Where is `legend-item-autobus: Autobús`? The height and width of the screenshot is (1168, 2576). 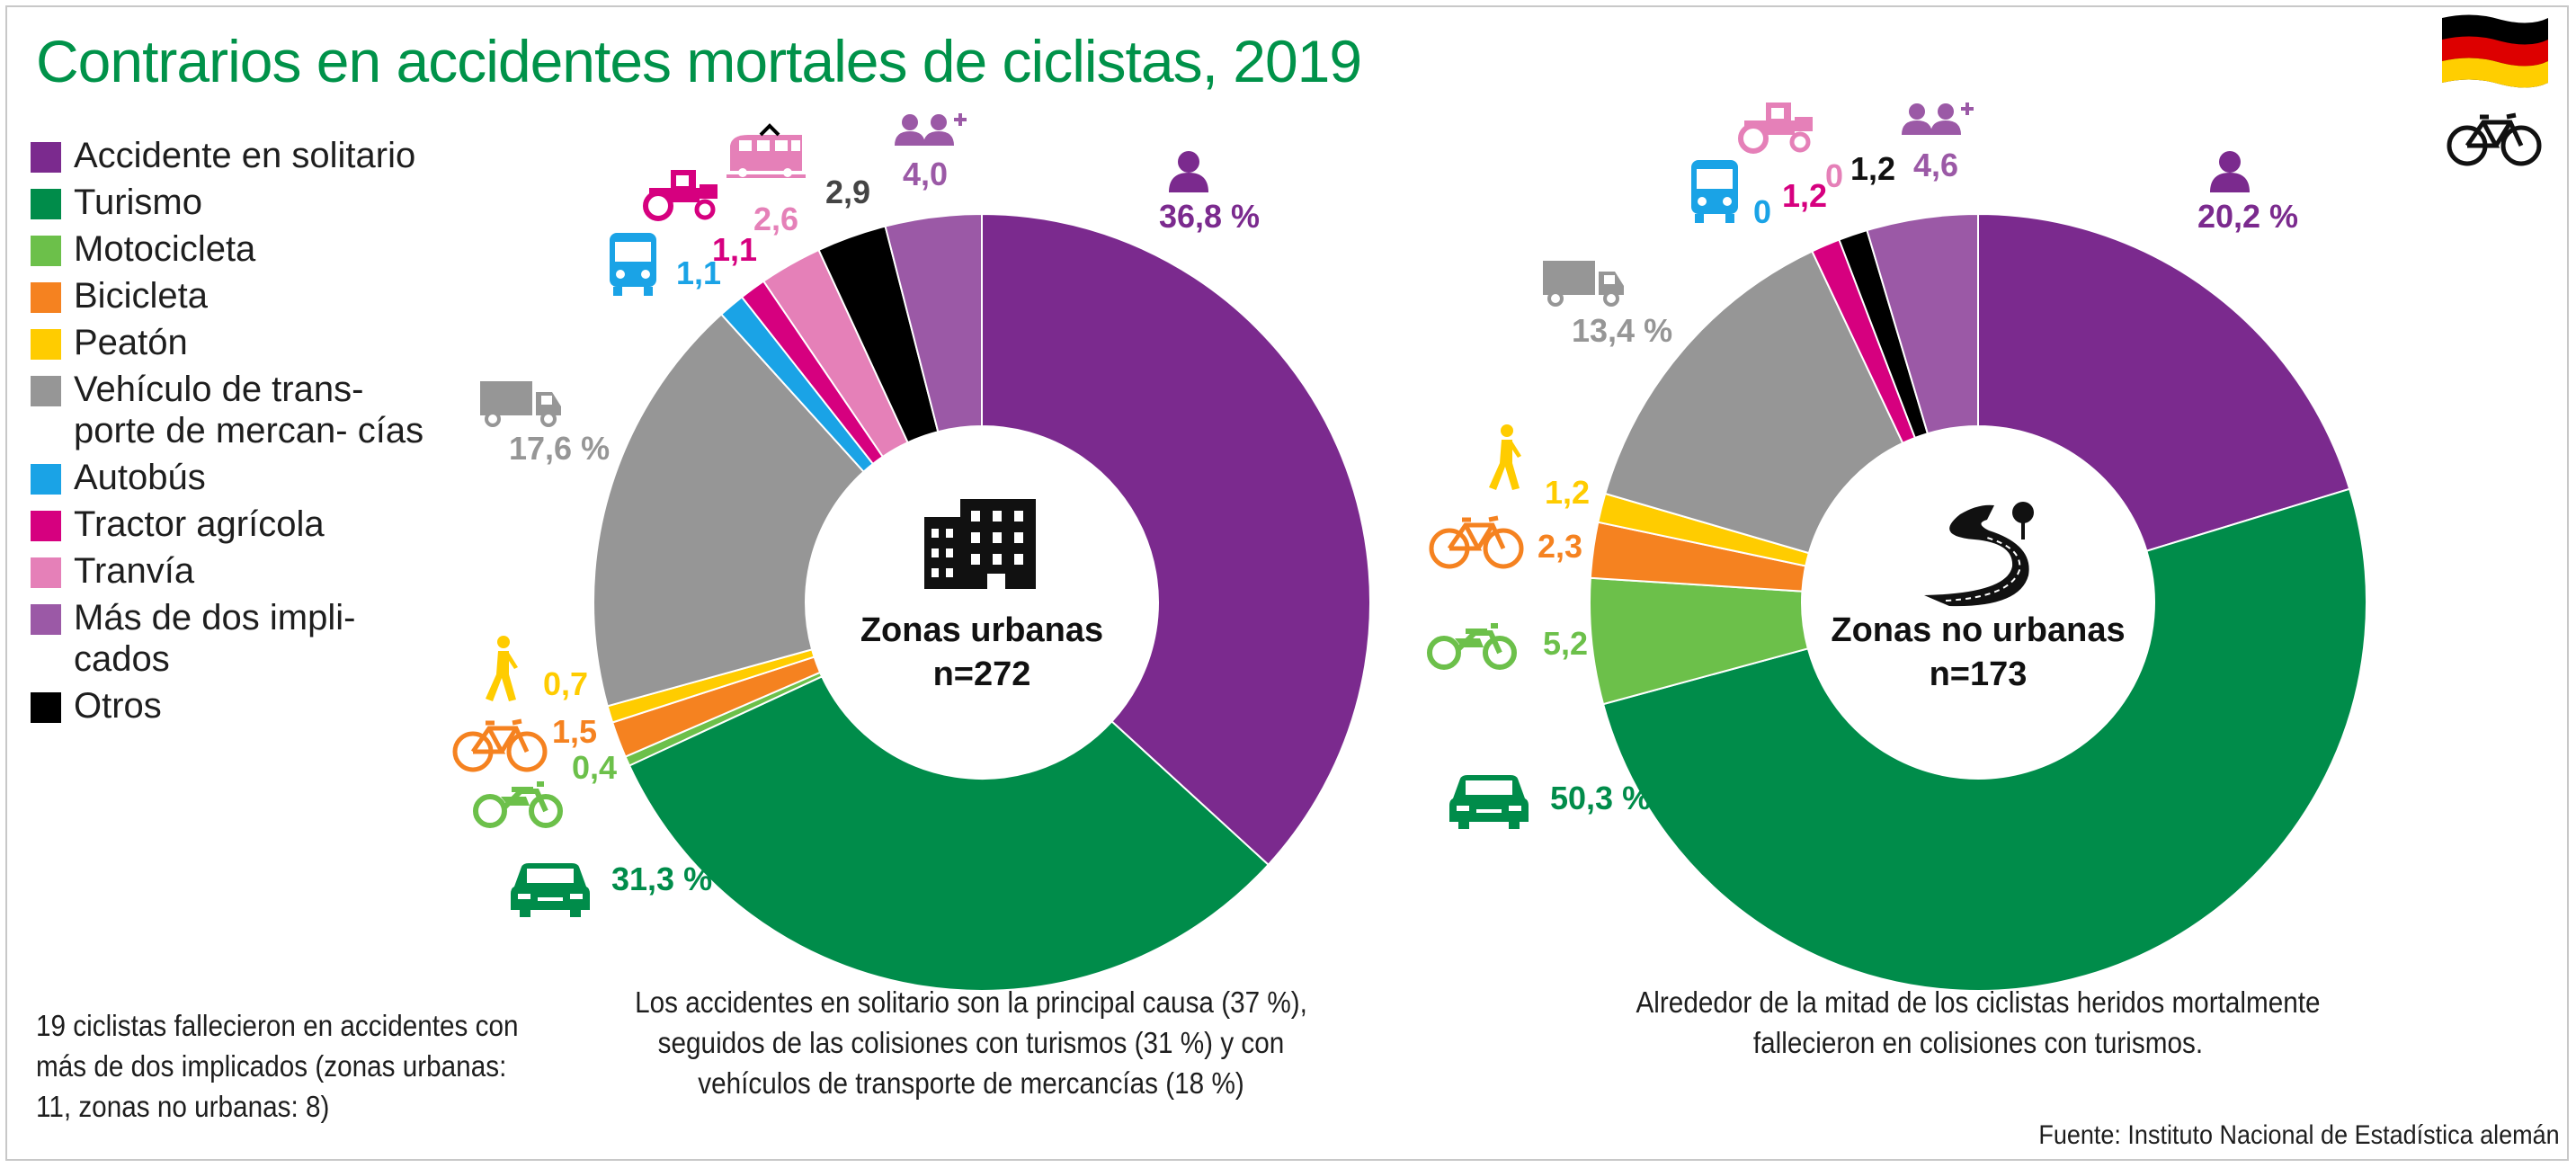 legend-item-autobus: Autobús is located at coordinates (232, 477).